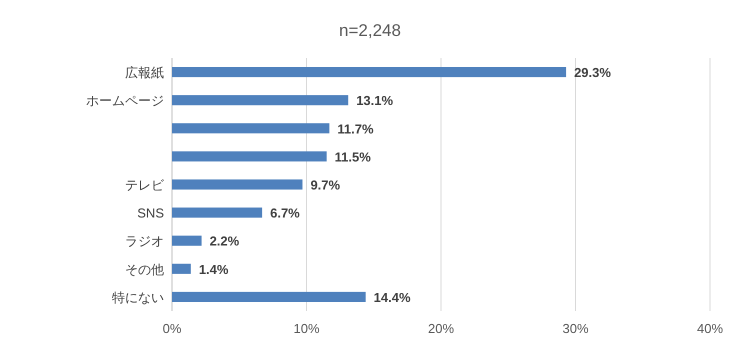 The height and width of the screenshot is (348, 740). What do you see at coordinates (375, 100) in the screenshot?
I see `data-label: 13.1%` at bounding box center [375, 100].